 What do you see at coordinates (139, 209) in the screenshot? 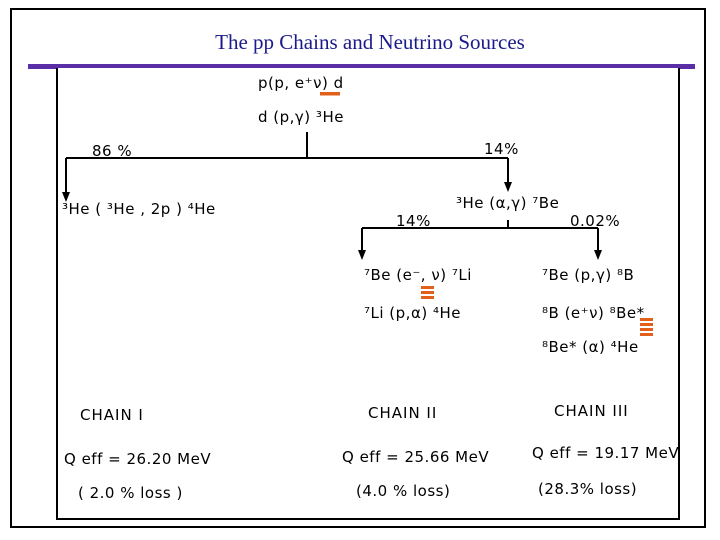
I see `he3he3-reaction: ³He ( ³He , 2p ) ⁴He` at bounding box center [139, 209].